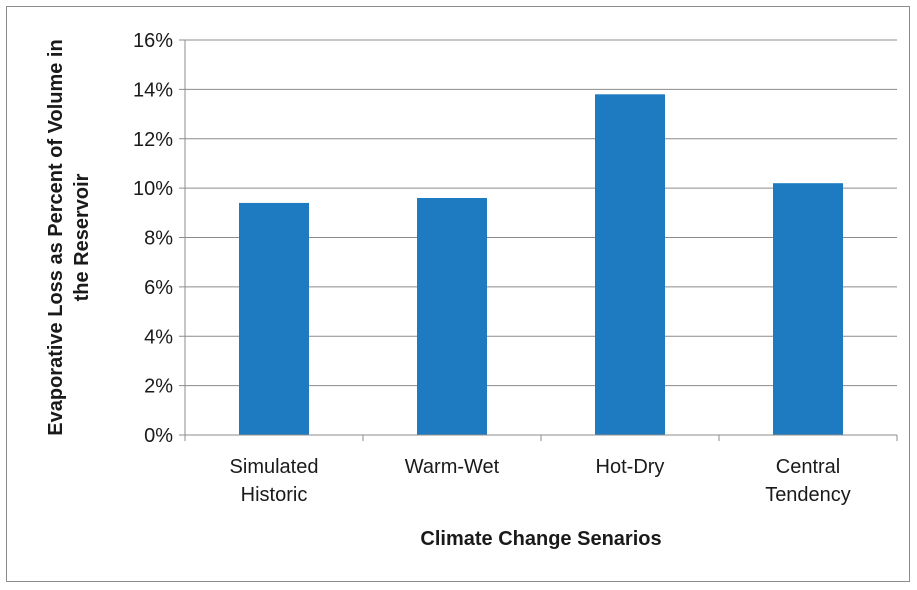 This screenshot has height=590, width=917. Describe the element at coordinates (153, 41) in the screenshot. I see `y-tick-label: 16%` at that location.